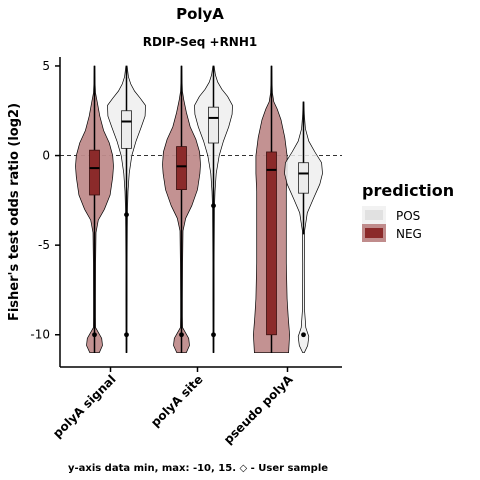  Describe the element at coordinates (45, 200) in the screenshot. I see `y-axis-ticks: 5 0 -5 -10` at that location.